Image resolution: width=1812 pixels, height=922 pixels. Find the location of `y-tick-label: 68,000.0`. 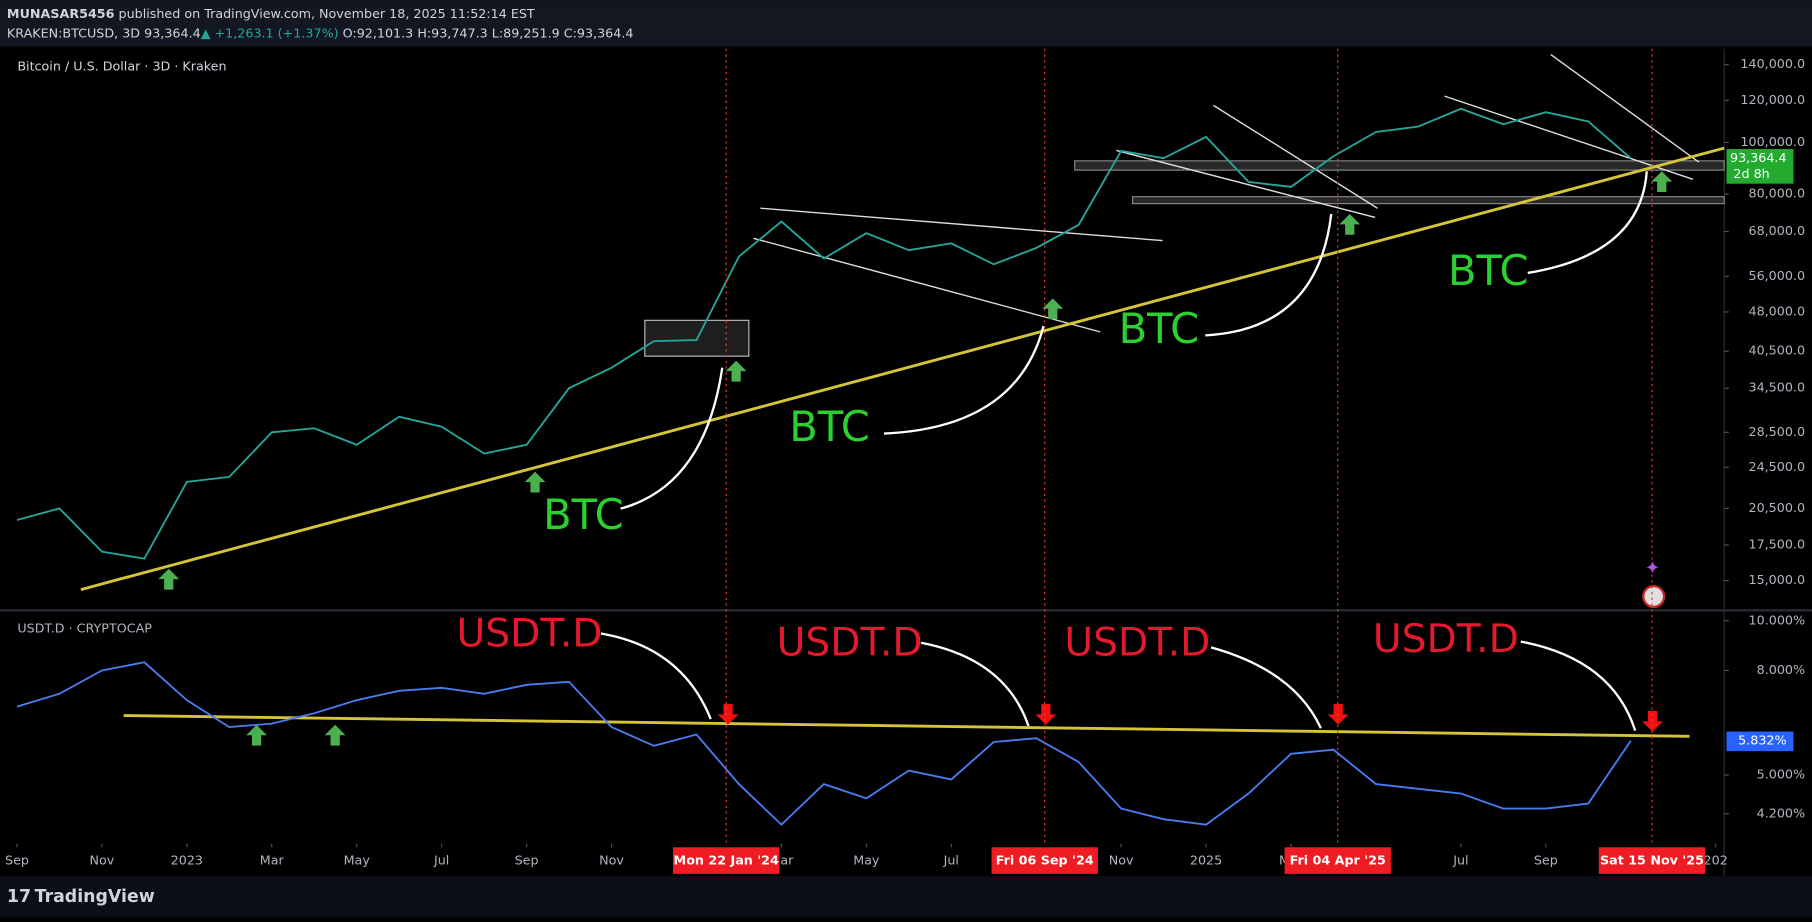

y-tick-label: 68,000.0 is located at coordinates (1776, 230).